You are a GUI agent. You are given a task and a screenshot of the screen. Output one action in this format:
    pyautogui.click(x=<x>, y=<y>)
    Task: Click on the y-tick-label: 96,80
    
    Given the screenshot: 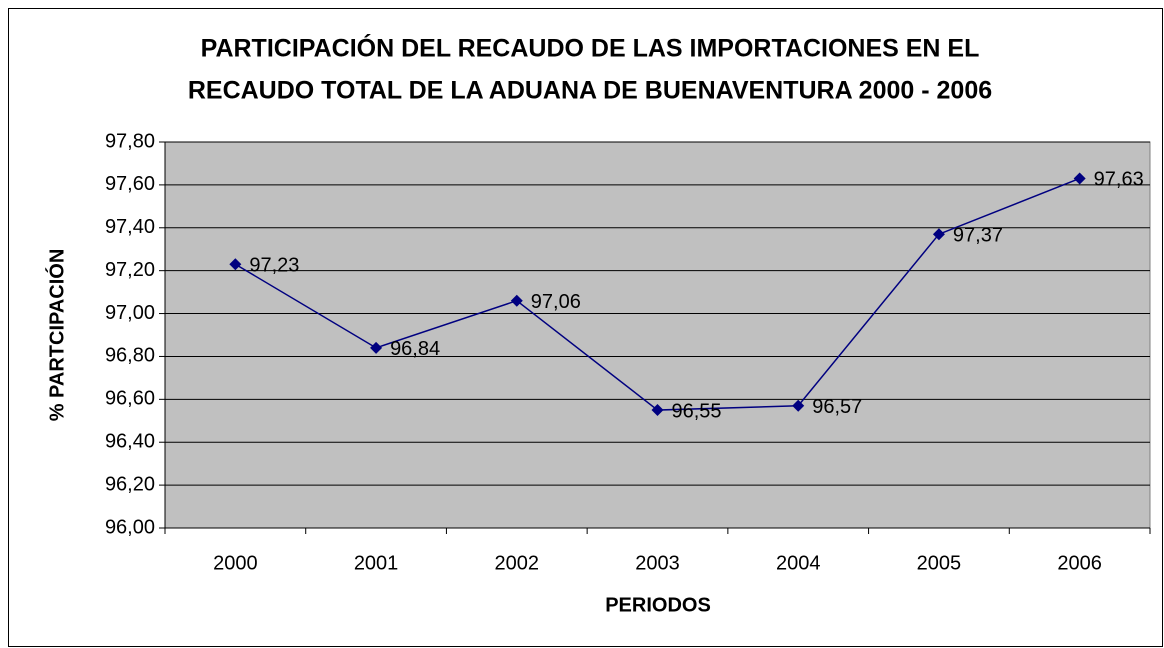 What is the action you would take?
    pyautogui.click(x=130, y=356)
    